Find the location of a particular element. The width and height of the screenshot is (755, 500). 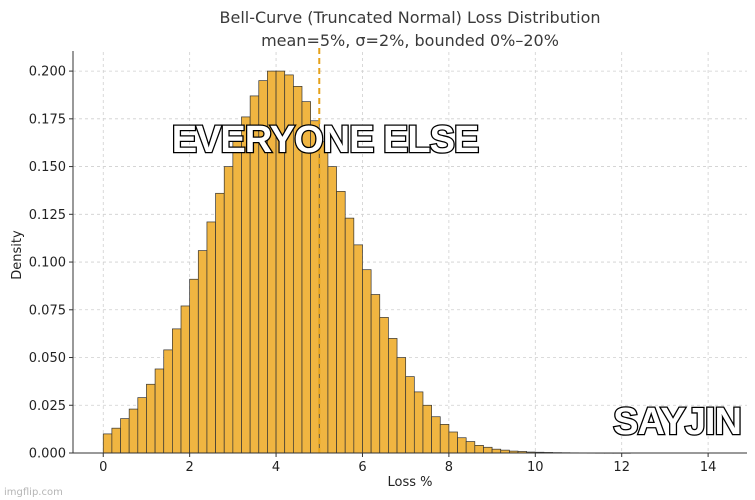

y-tick-label: 0.000 is located at coordinates (47, 454).